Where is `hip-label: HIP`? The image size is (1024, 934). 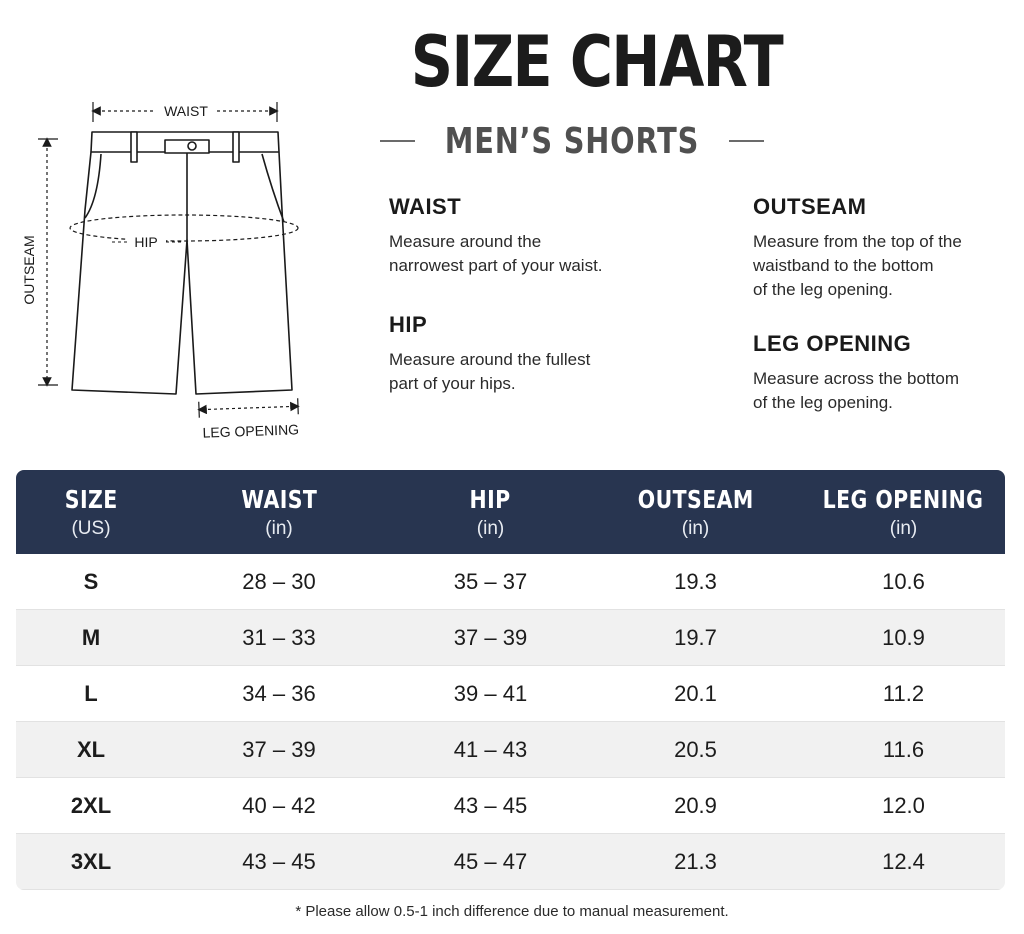
hip-label: HIP is located at coordinates (145, 242).